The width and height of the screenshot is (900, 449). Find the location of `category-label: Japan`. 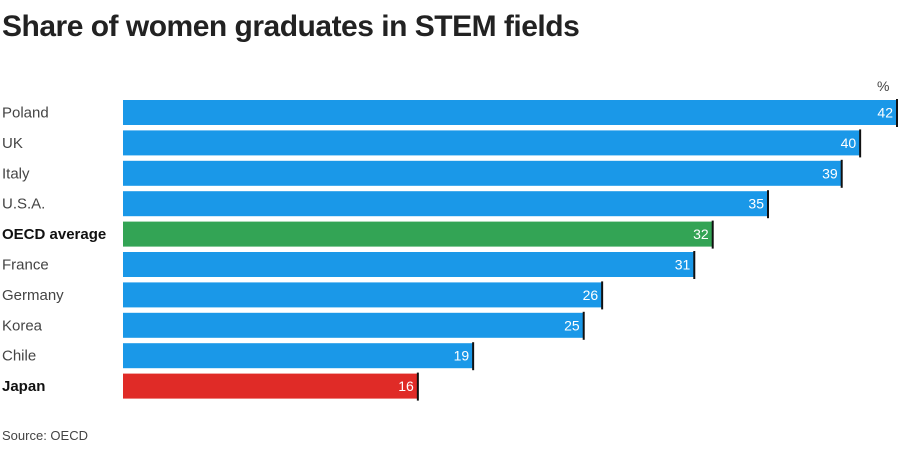

category-label: Japan is located at coordinates (23, 386).